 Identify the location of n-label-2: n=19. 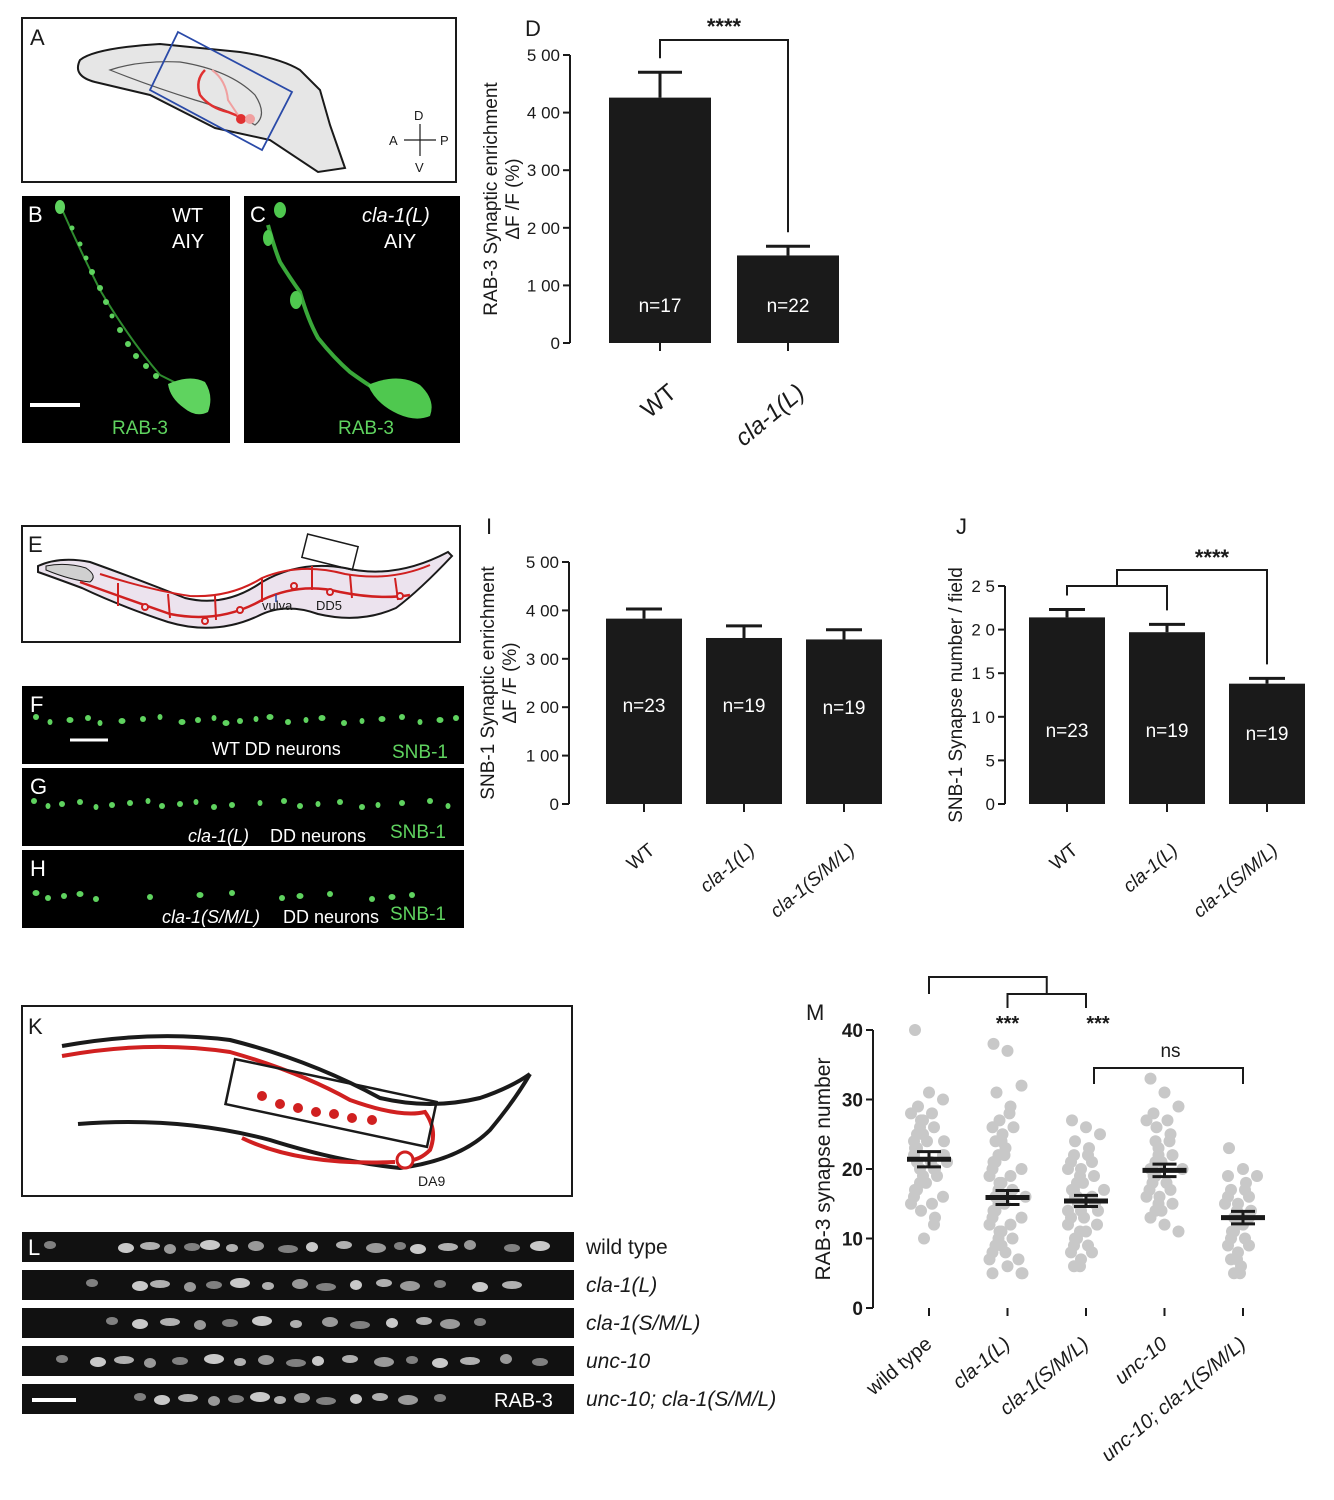
(844, 708).